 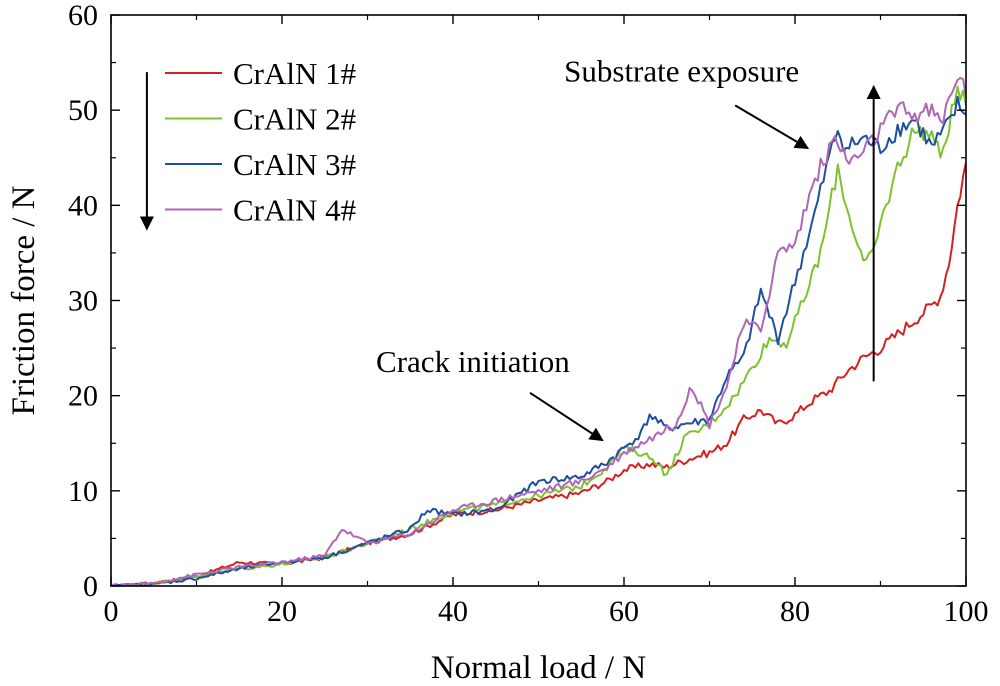 I want to click on x-tick-label: 0, so click(x=111, y=611).